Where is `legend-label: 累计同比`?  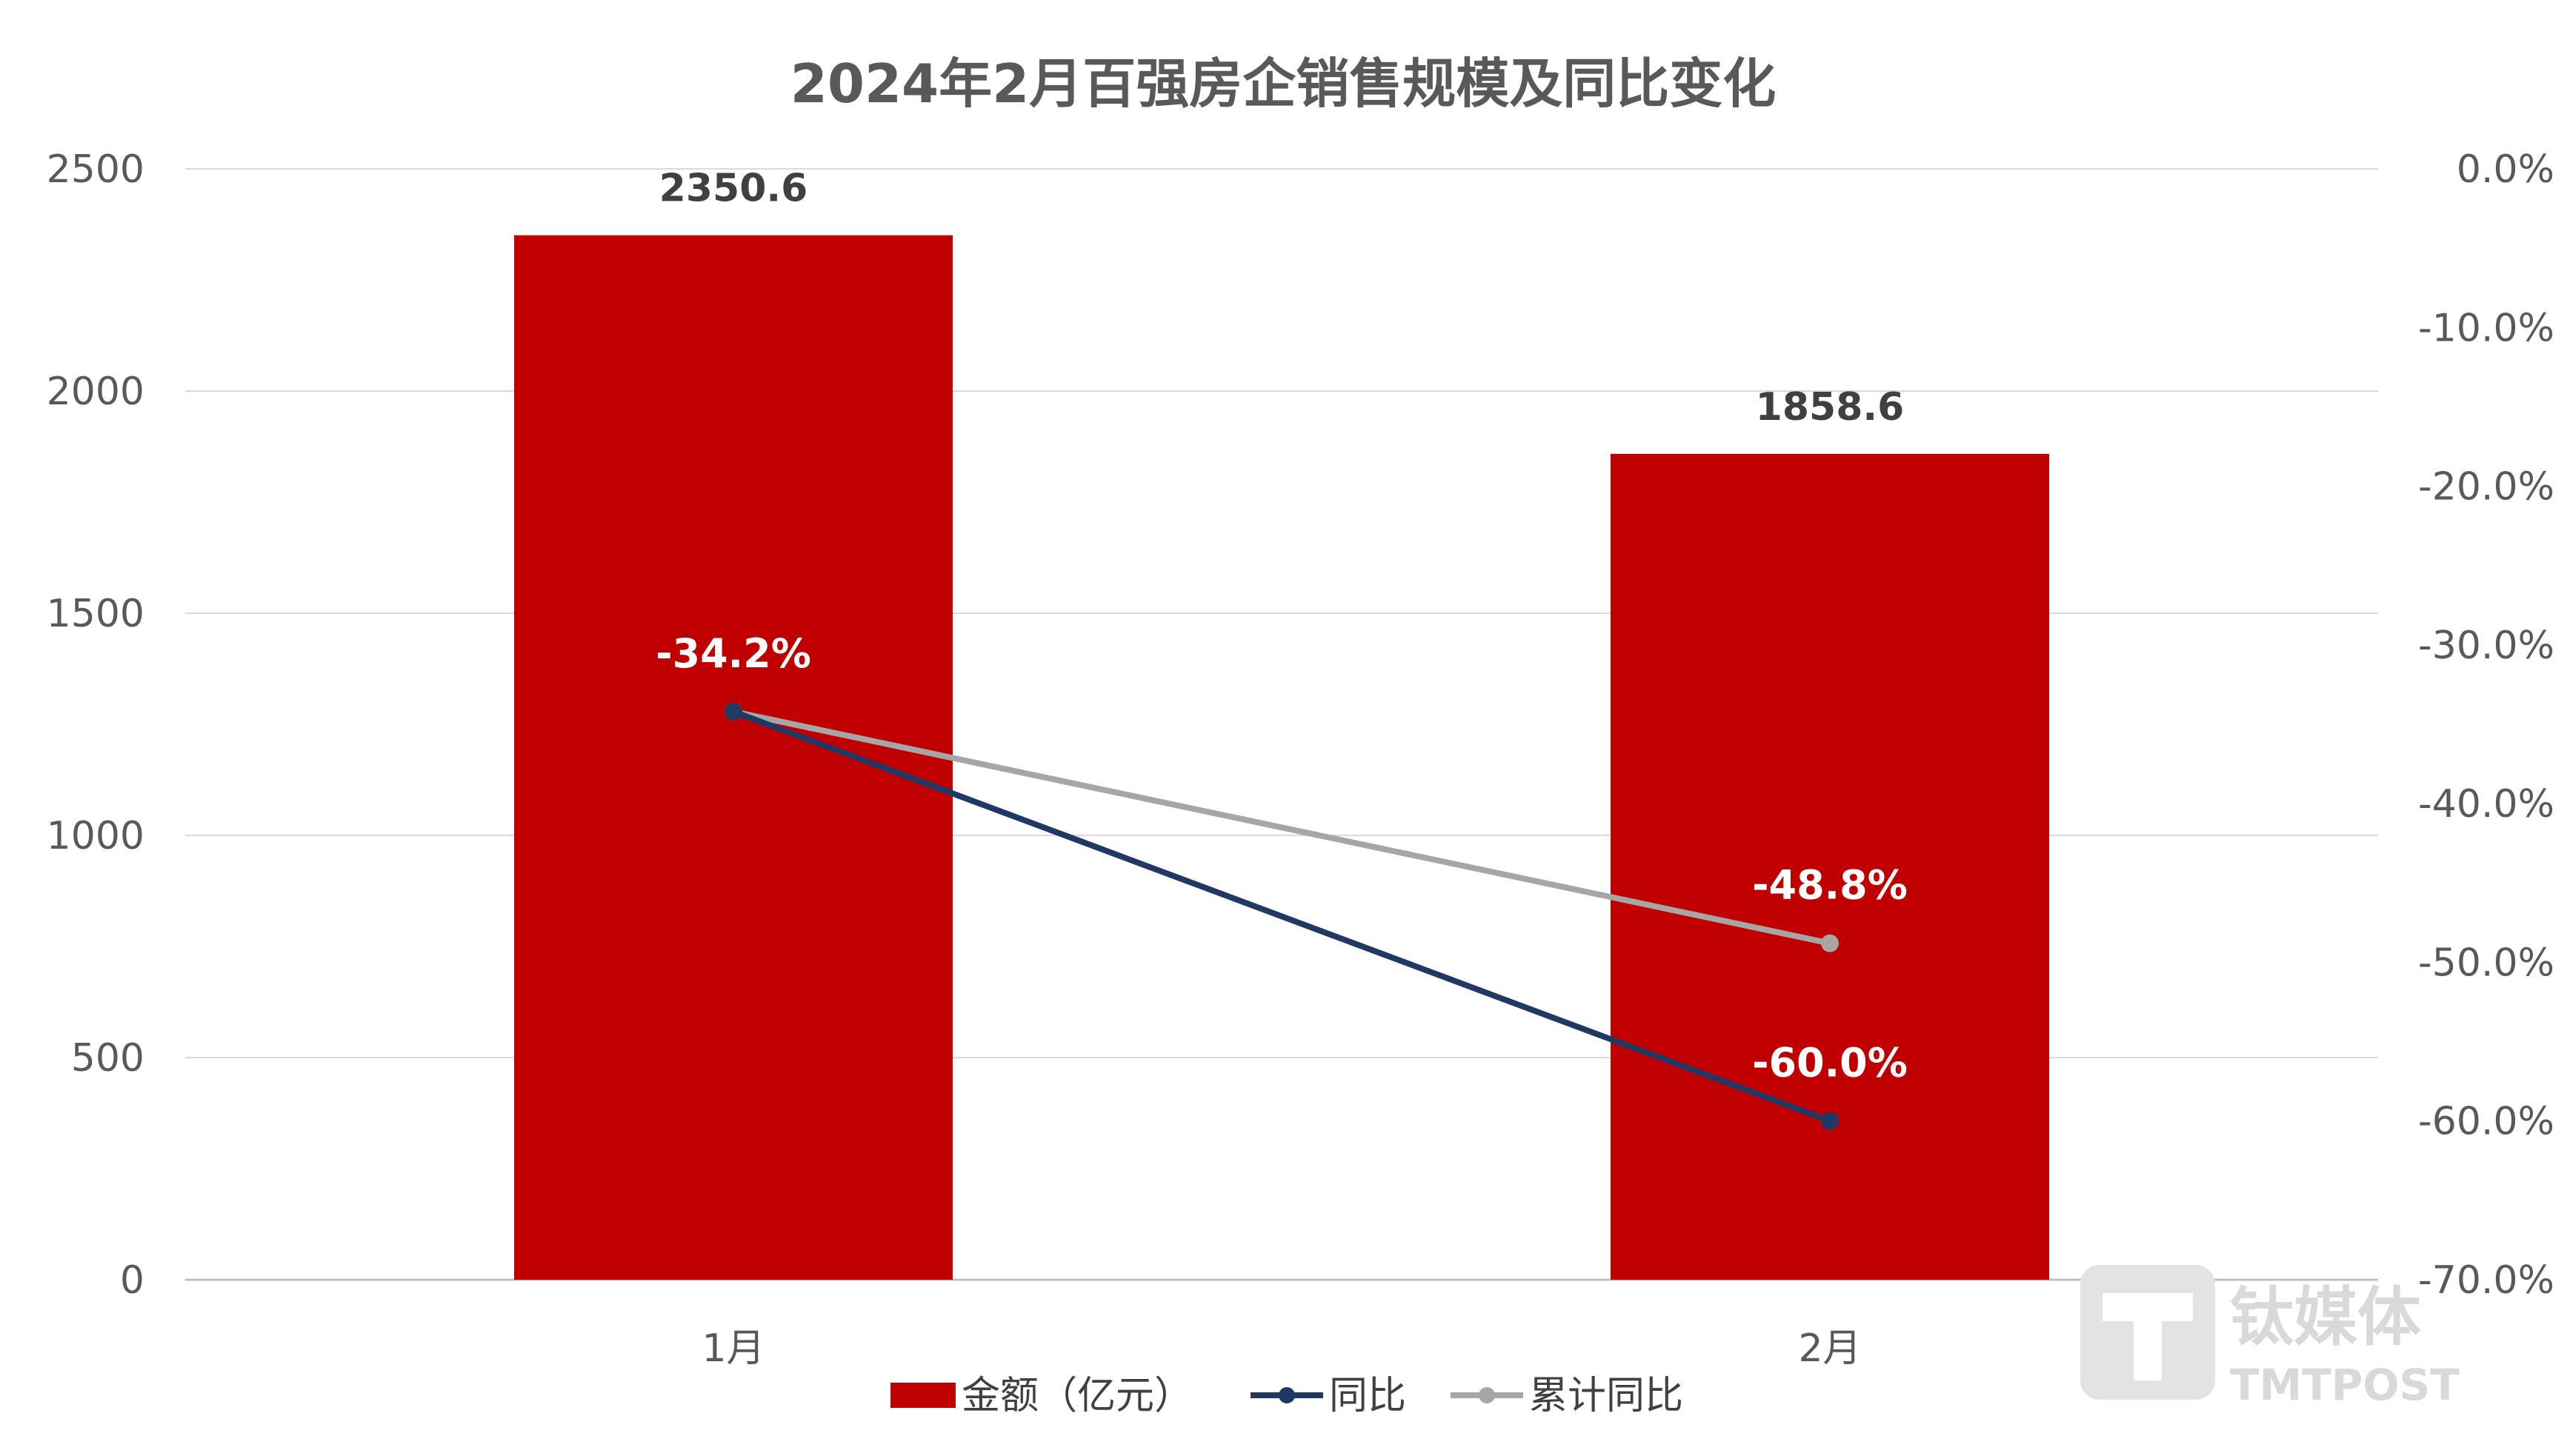
legend-label: 累计同比 is located at coordinates (1606, 1396).